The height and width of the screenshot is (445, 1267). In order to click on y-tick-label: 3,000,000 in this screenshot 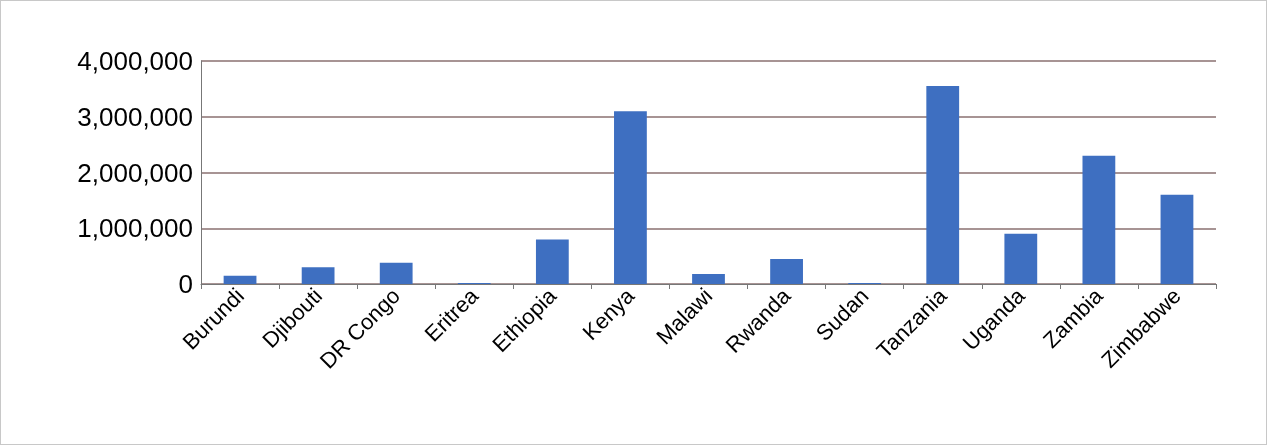, I will do `click(135, 116)`.